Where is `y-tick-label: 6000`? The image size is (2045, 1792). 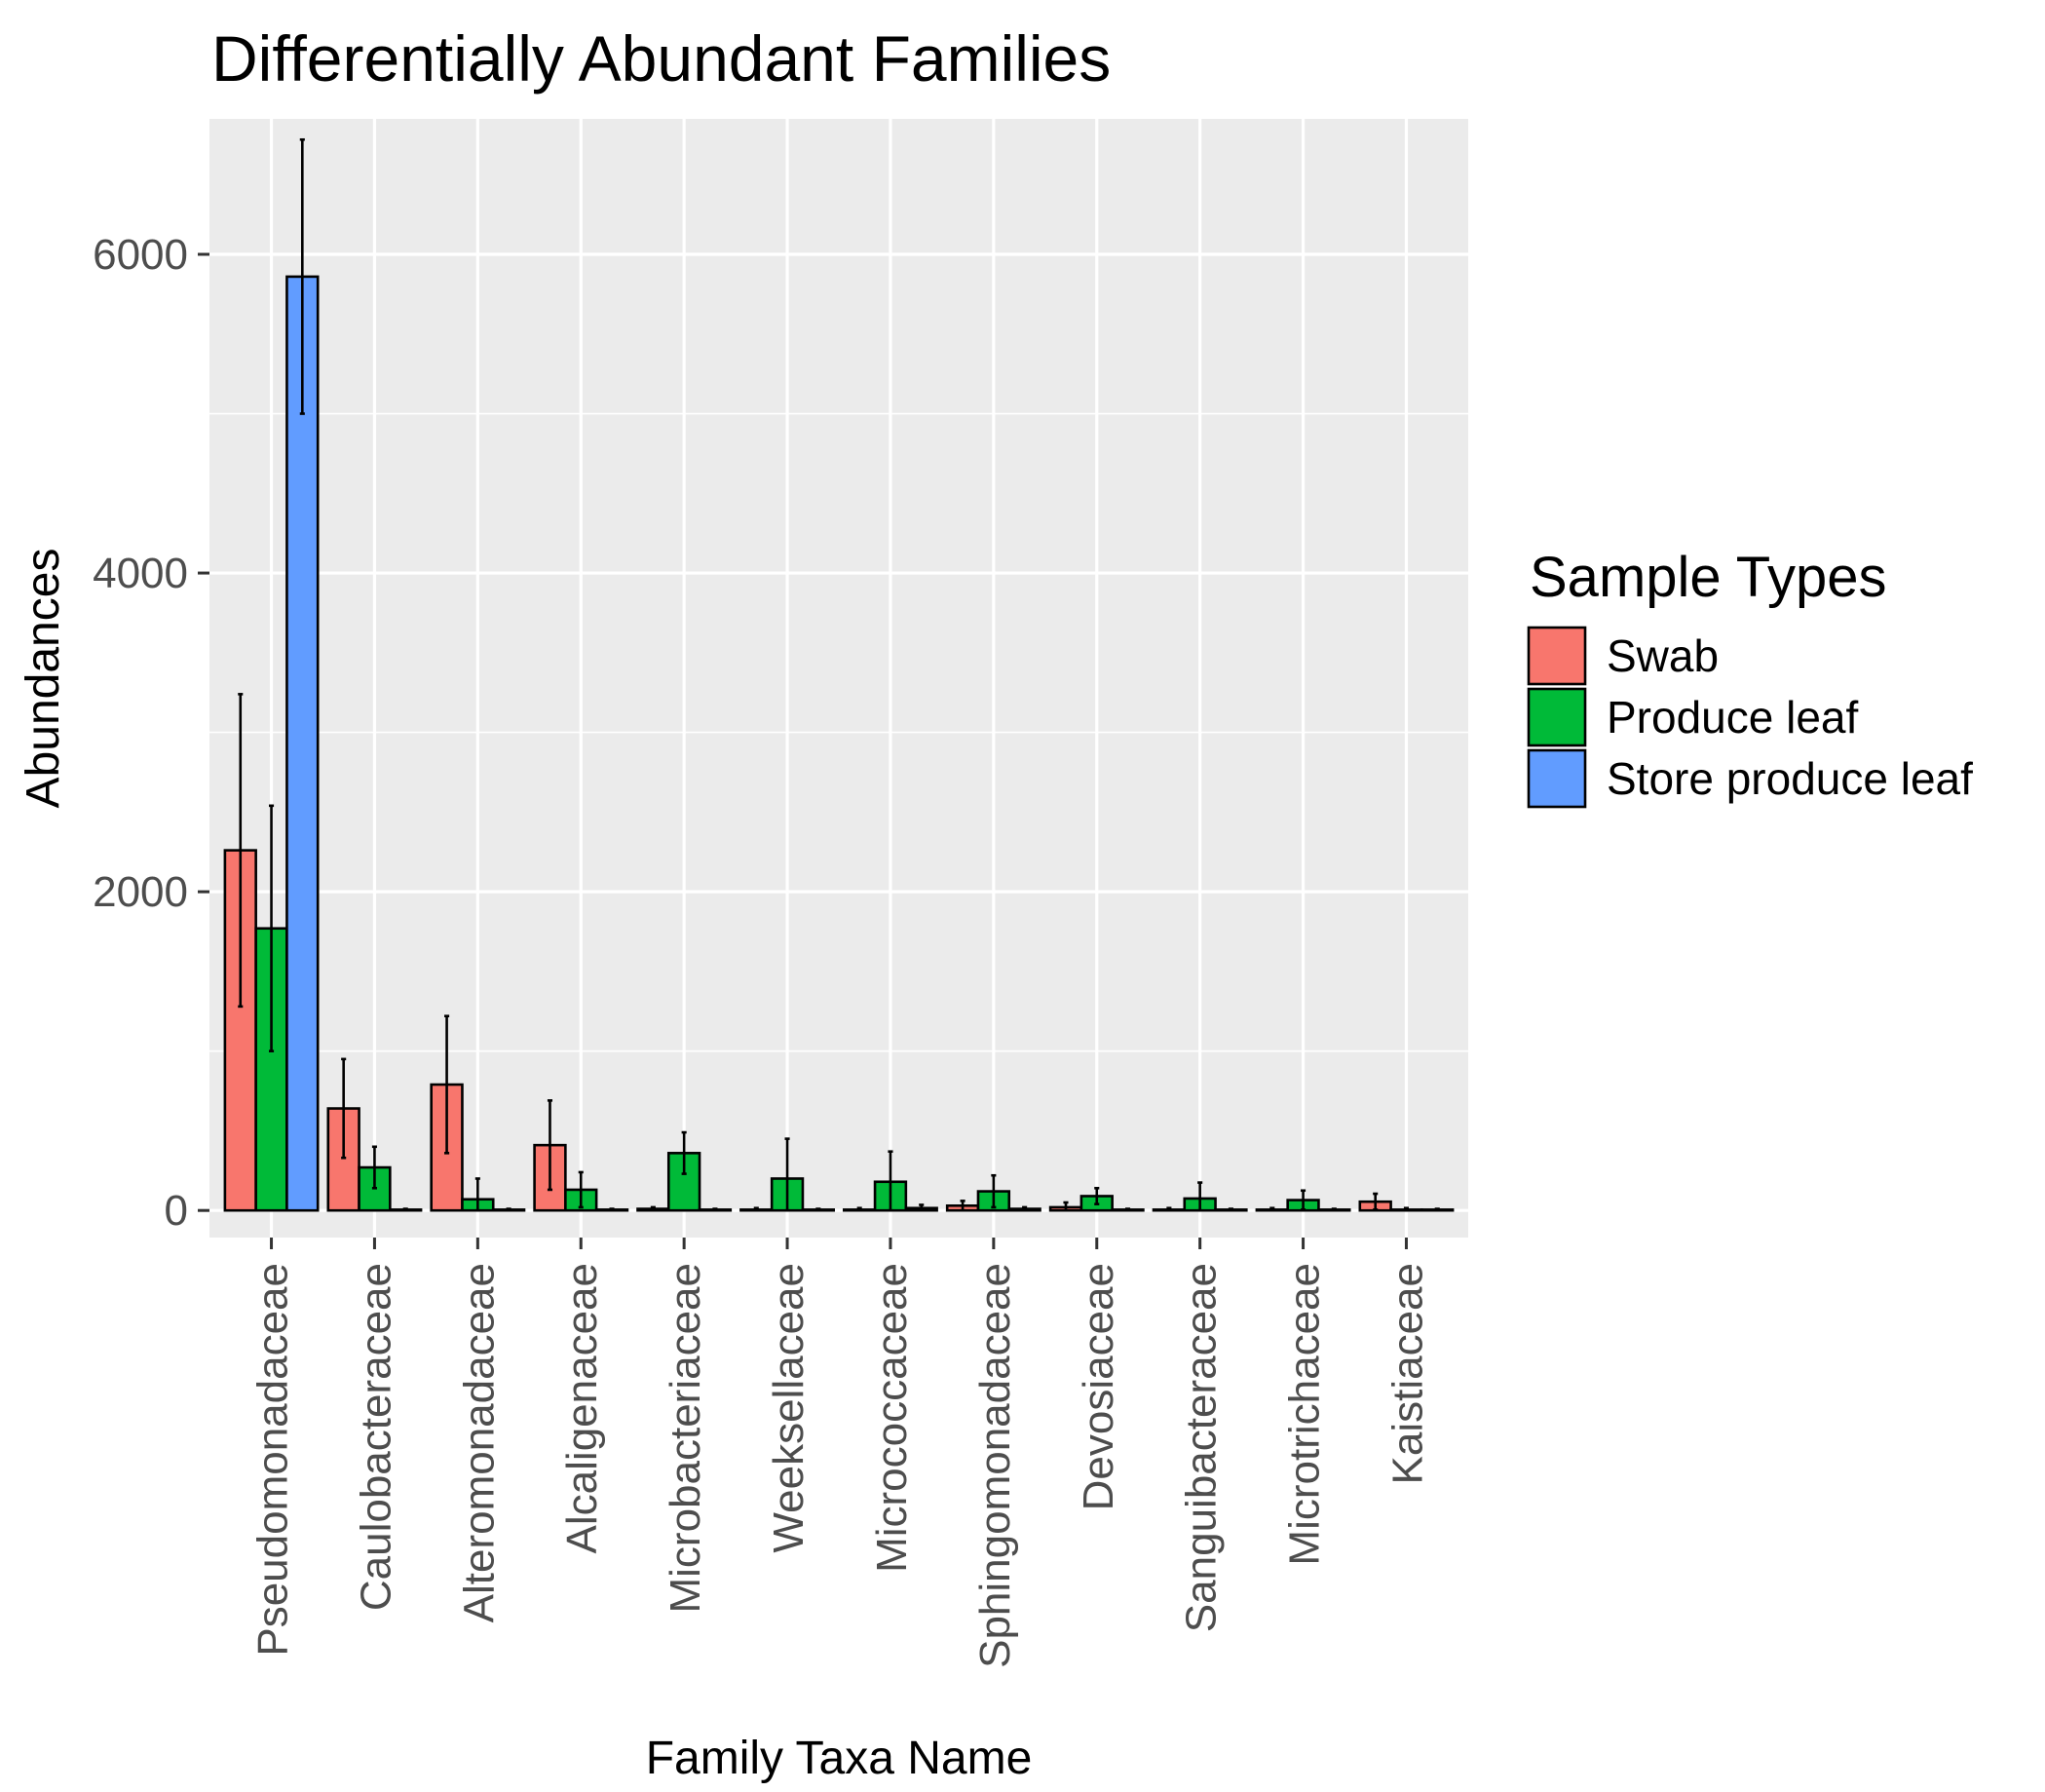 y-tick-label: 6000 is located at coordinates (141, 255).